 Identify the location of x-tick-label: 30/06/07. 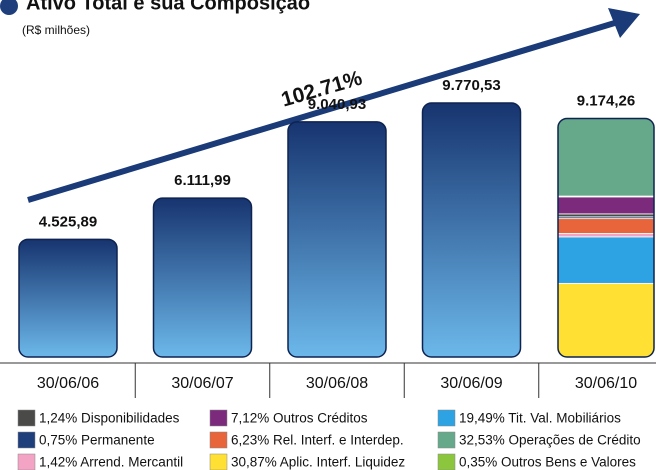
(202, 383).